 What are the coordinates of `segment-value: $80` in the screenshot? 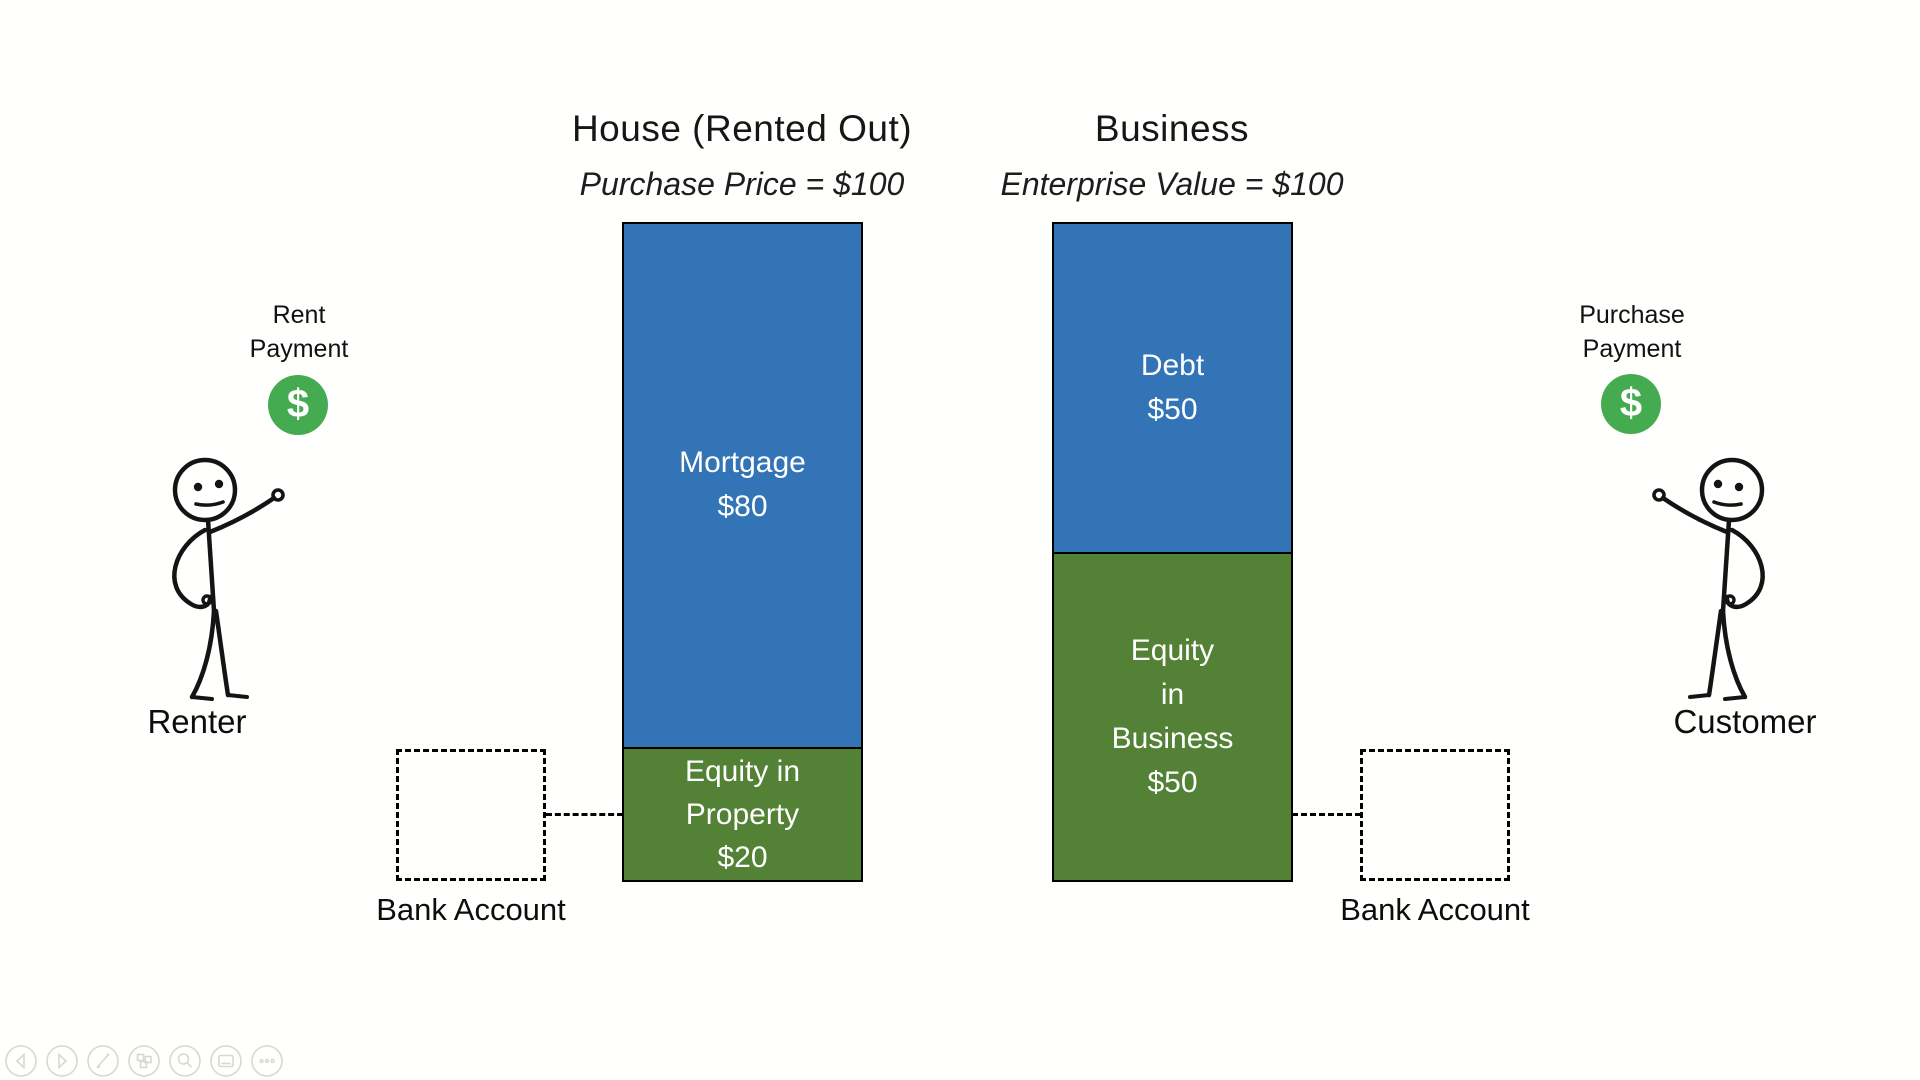 It's located at (742, 507).